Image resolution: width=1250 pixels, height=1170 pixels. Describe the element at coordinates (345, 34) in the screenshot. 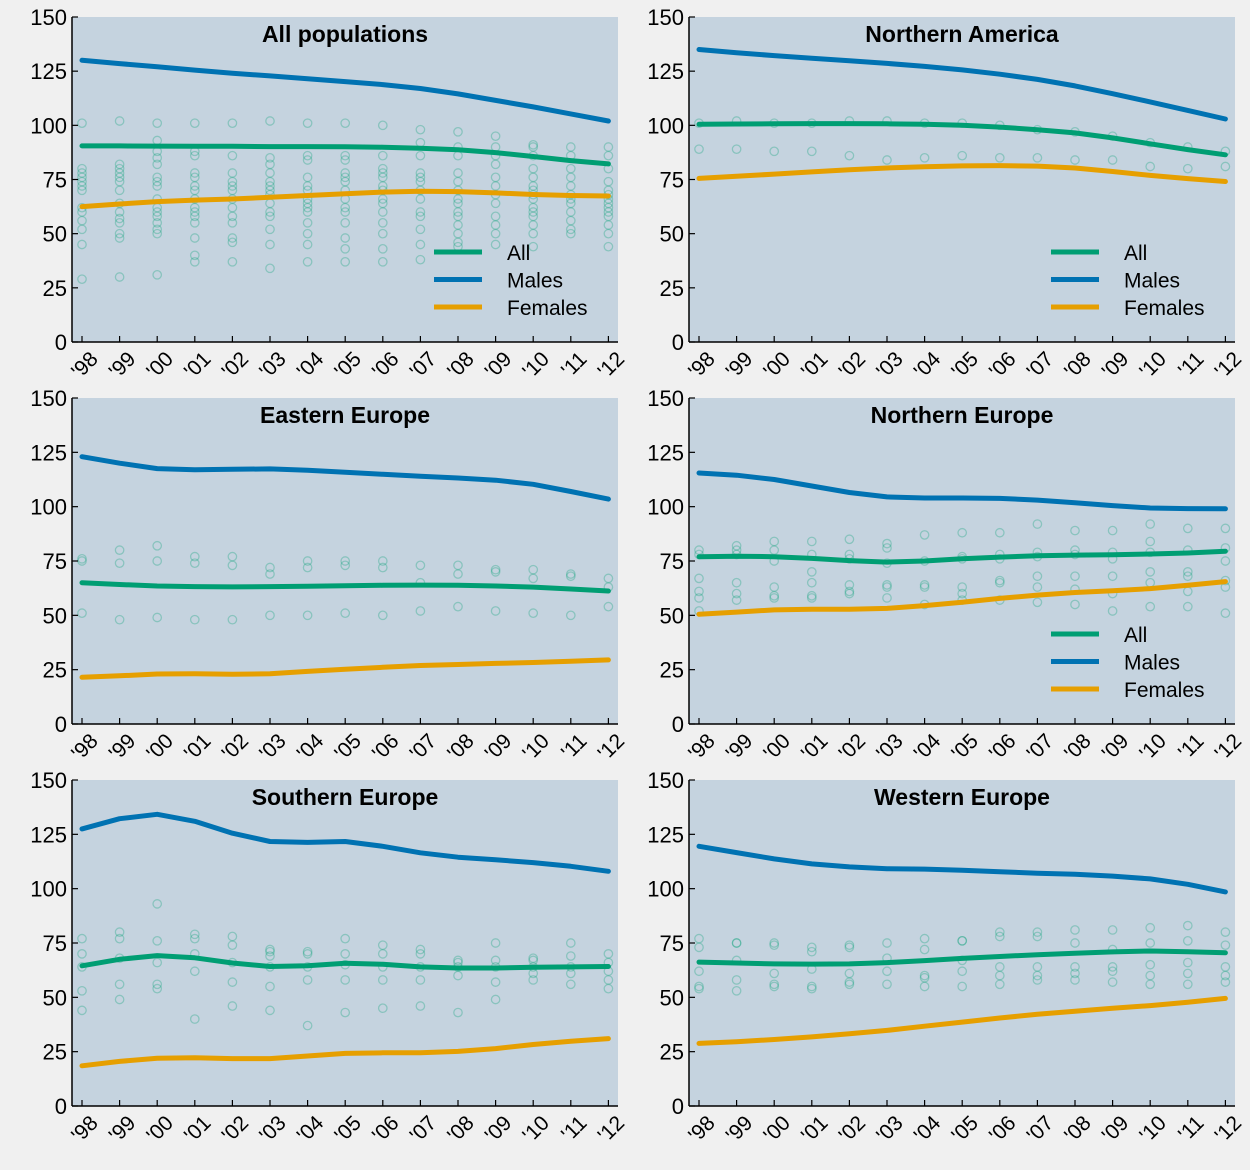

I see `chart-title: All populations` at that location.